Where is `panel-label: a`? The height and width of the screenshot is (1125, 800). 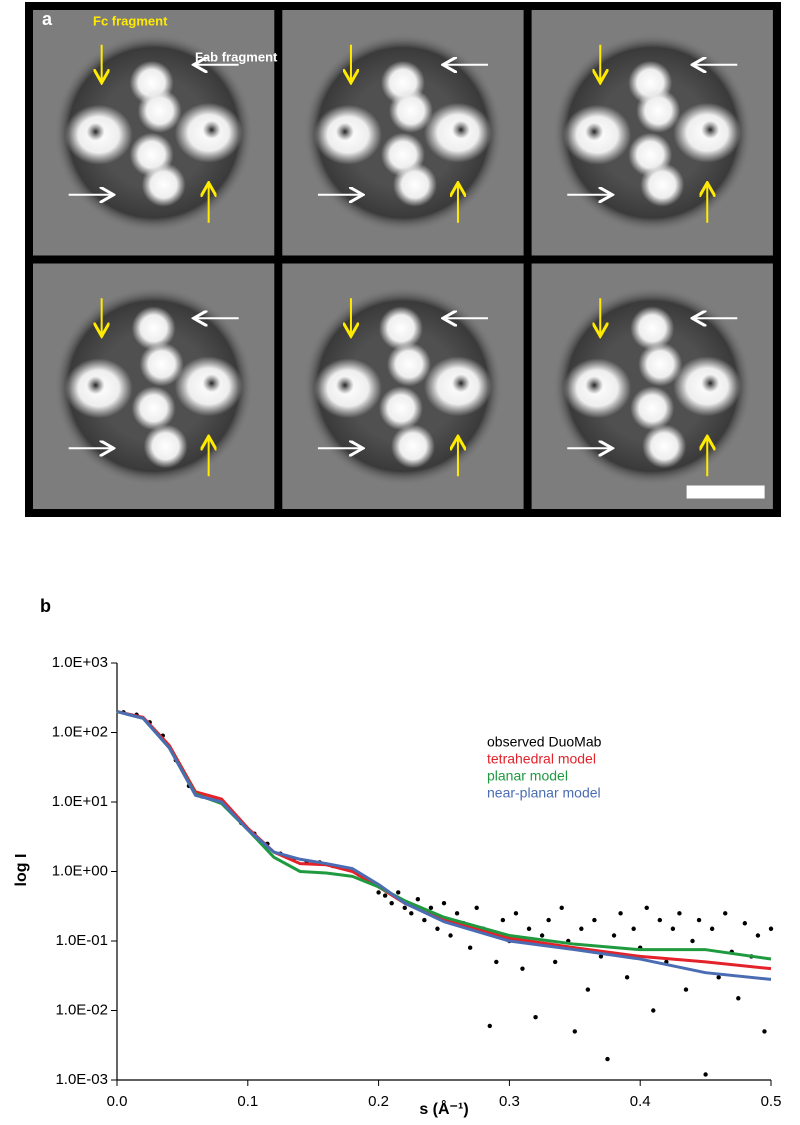 panel-label: a is located at coordinates (47, 19).